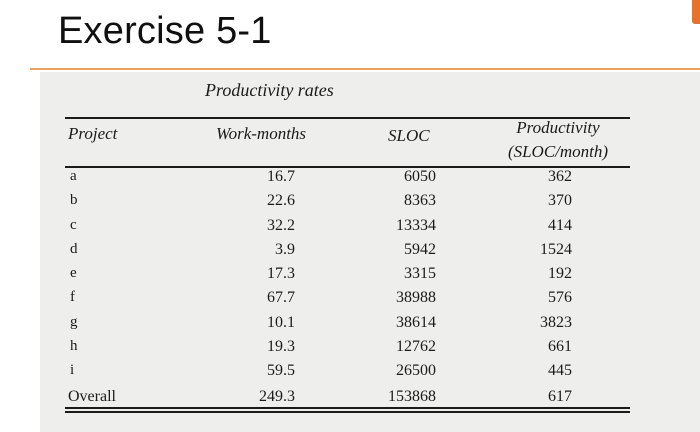 The width and height of the screenshot is (700, 432). Describe the element at coordinates (281, 322) in the screenshot. I see `cell-work-months: 10.1` at that location.